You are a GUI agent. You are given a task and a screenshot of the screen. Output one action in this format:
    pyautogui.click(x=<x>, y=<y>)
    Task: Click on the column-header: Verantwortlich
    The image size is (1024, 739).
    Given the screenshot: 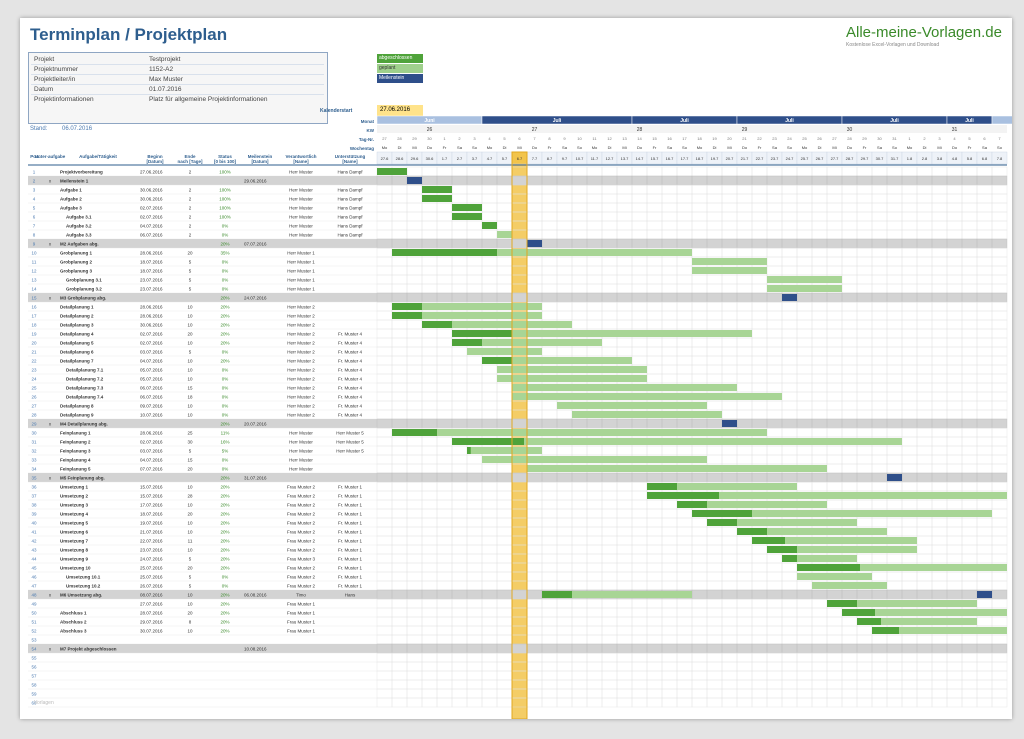 What is the action you would take?
    pyautogui.click(x=300, y=156)
    